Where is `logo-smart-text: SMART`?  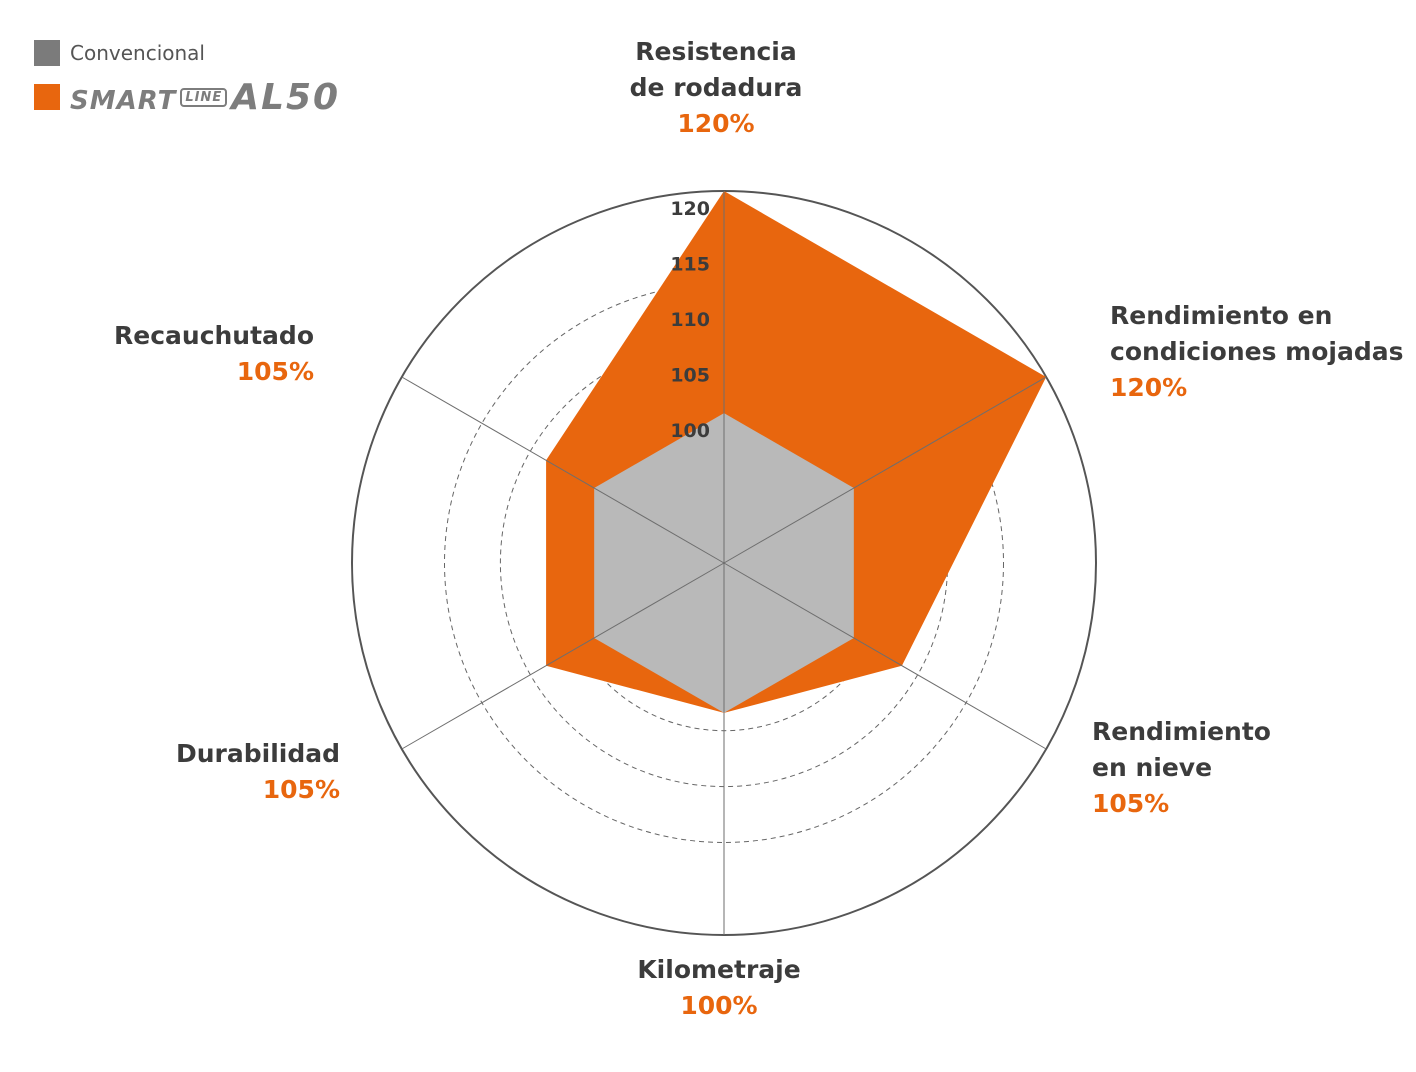
logo-smart-text: SMART is located at coordinates (123, 100).